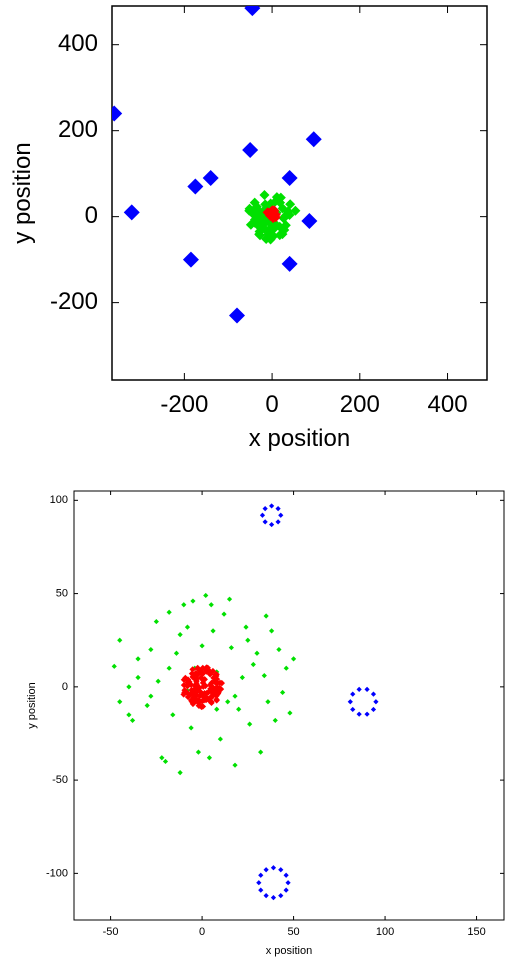 The height and width of the screenshot is (963, 526). I want to click on data-markers, so click(217, 165).